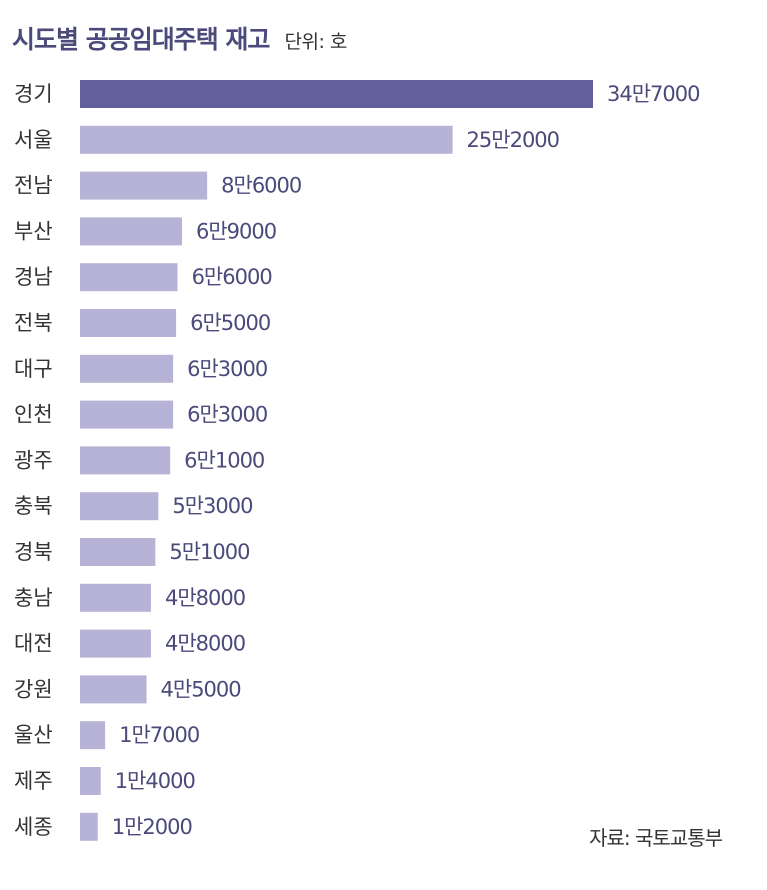 The width and height of the screenshot is (767, 890). I want to click on value-label: 6만1000, so click(224, 460).